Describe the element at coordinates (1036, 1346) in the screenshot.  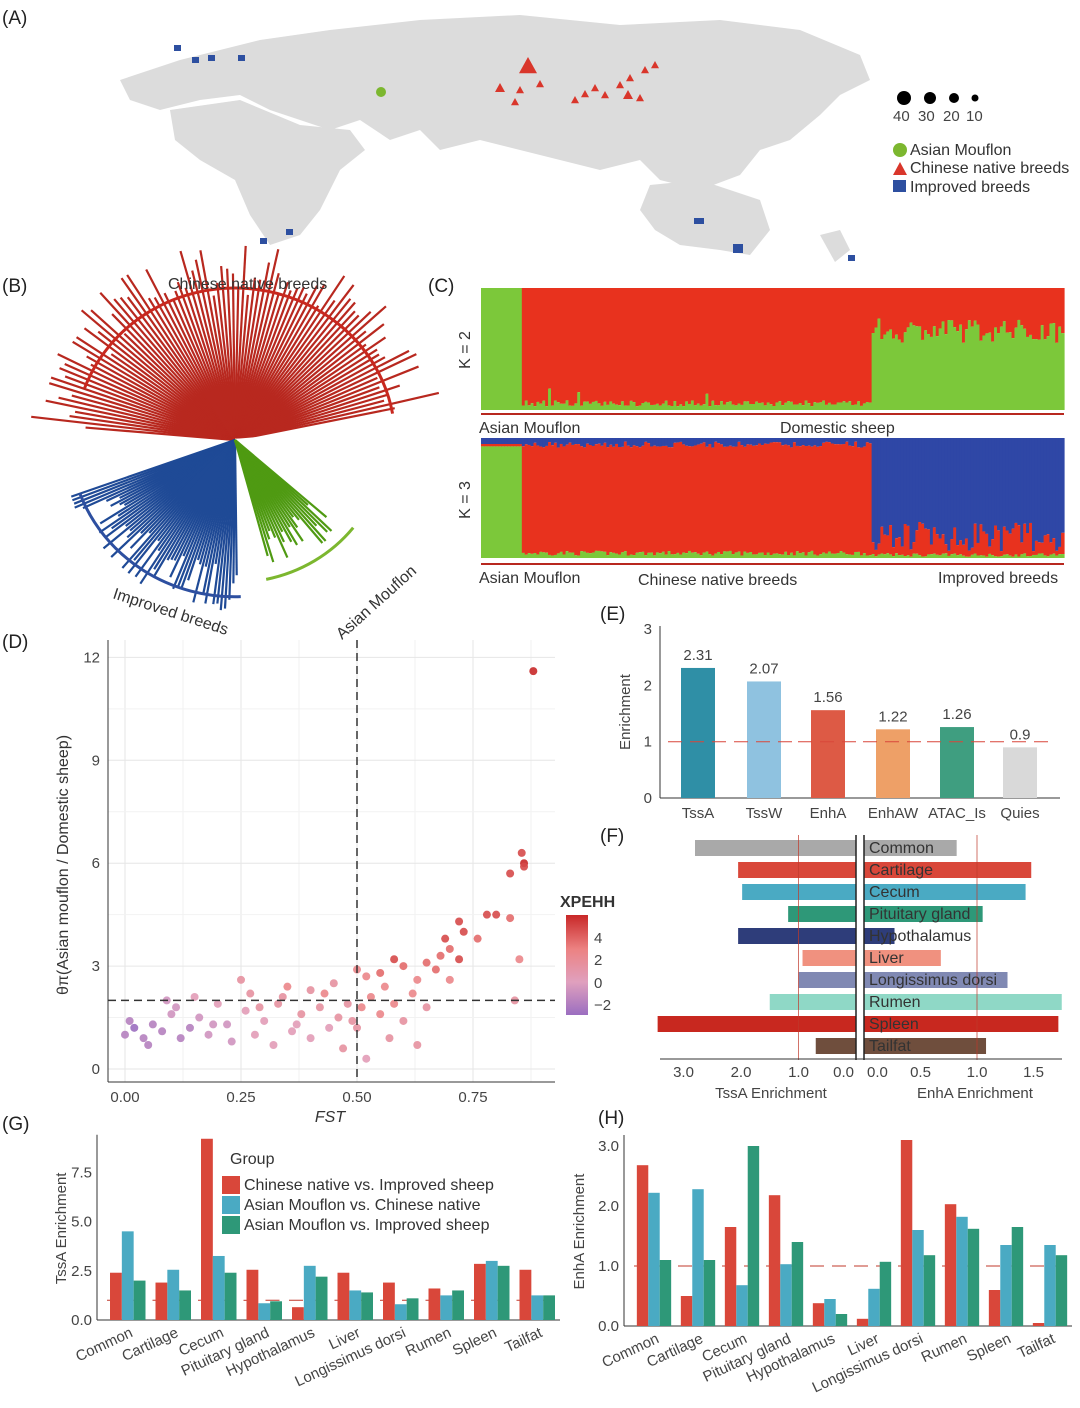
I see `x-tick-label: Tailfat` at that location.